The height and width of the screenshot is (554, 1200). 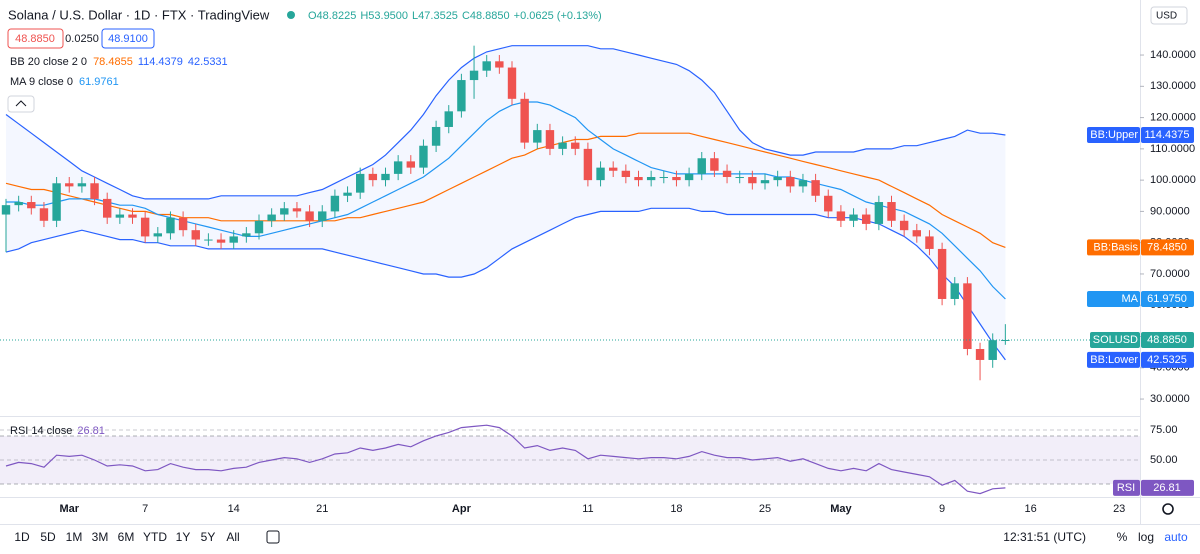 I want to click on axis-tag-name-text: MA, so click(x=1130, y=299).